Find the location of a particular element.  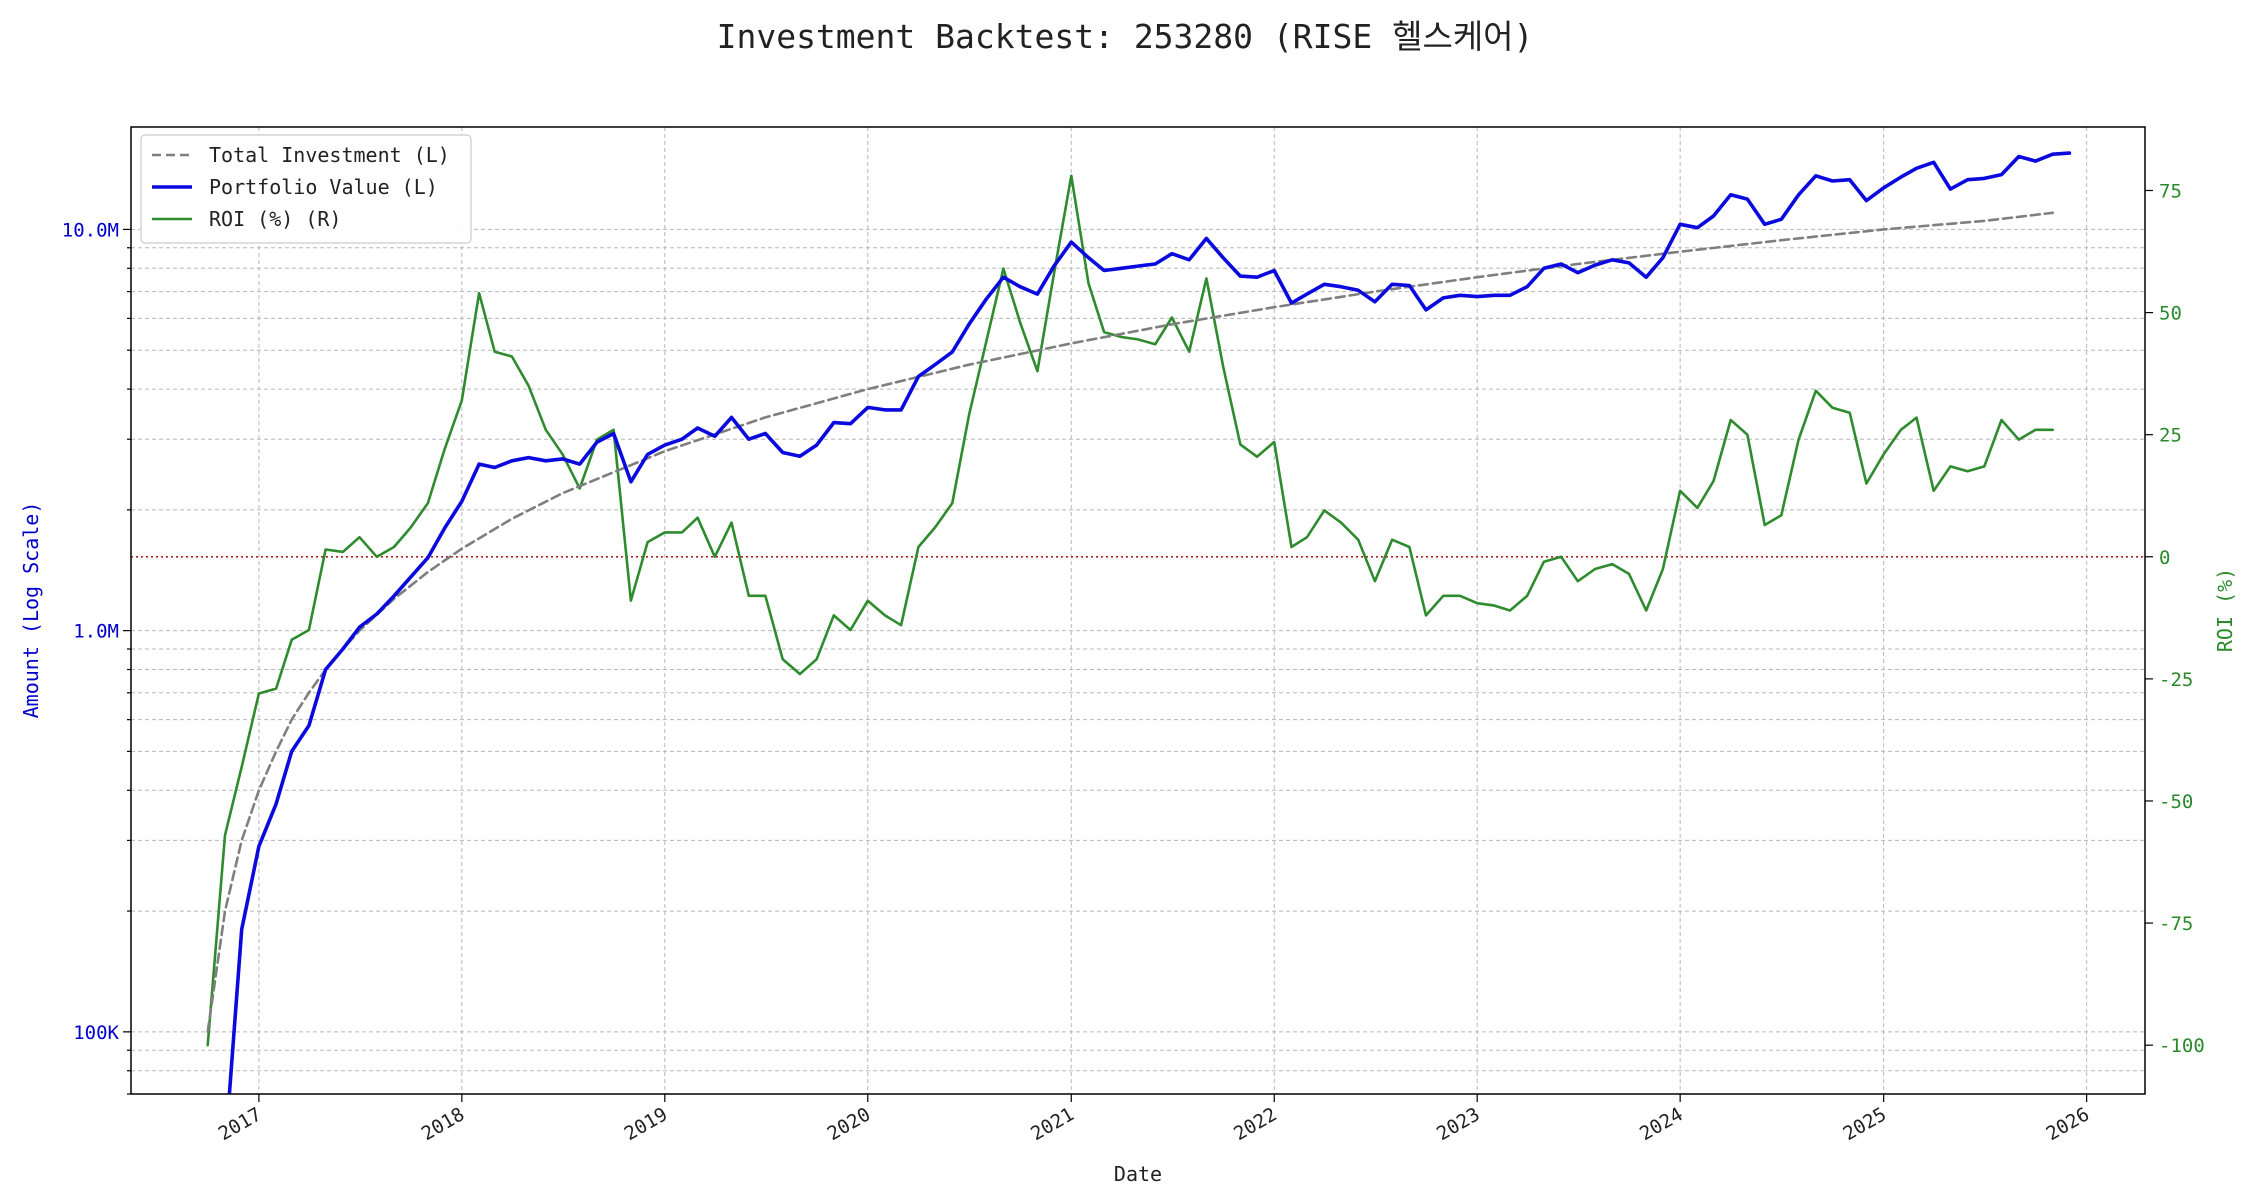

legend-label-investment: Total Investment (L) is located at coordinates (329, 155).